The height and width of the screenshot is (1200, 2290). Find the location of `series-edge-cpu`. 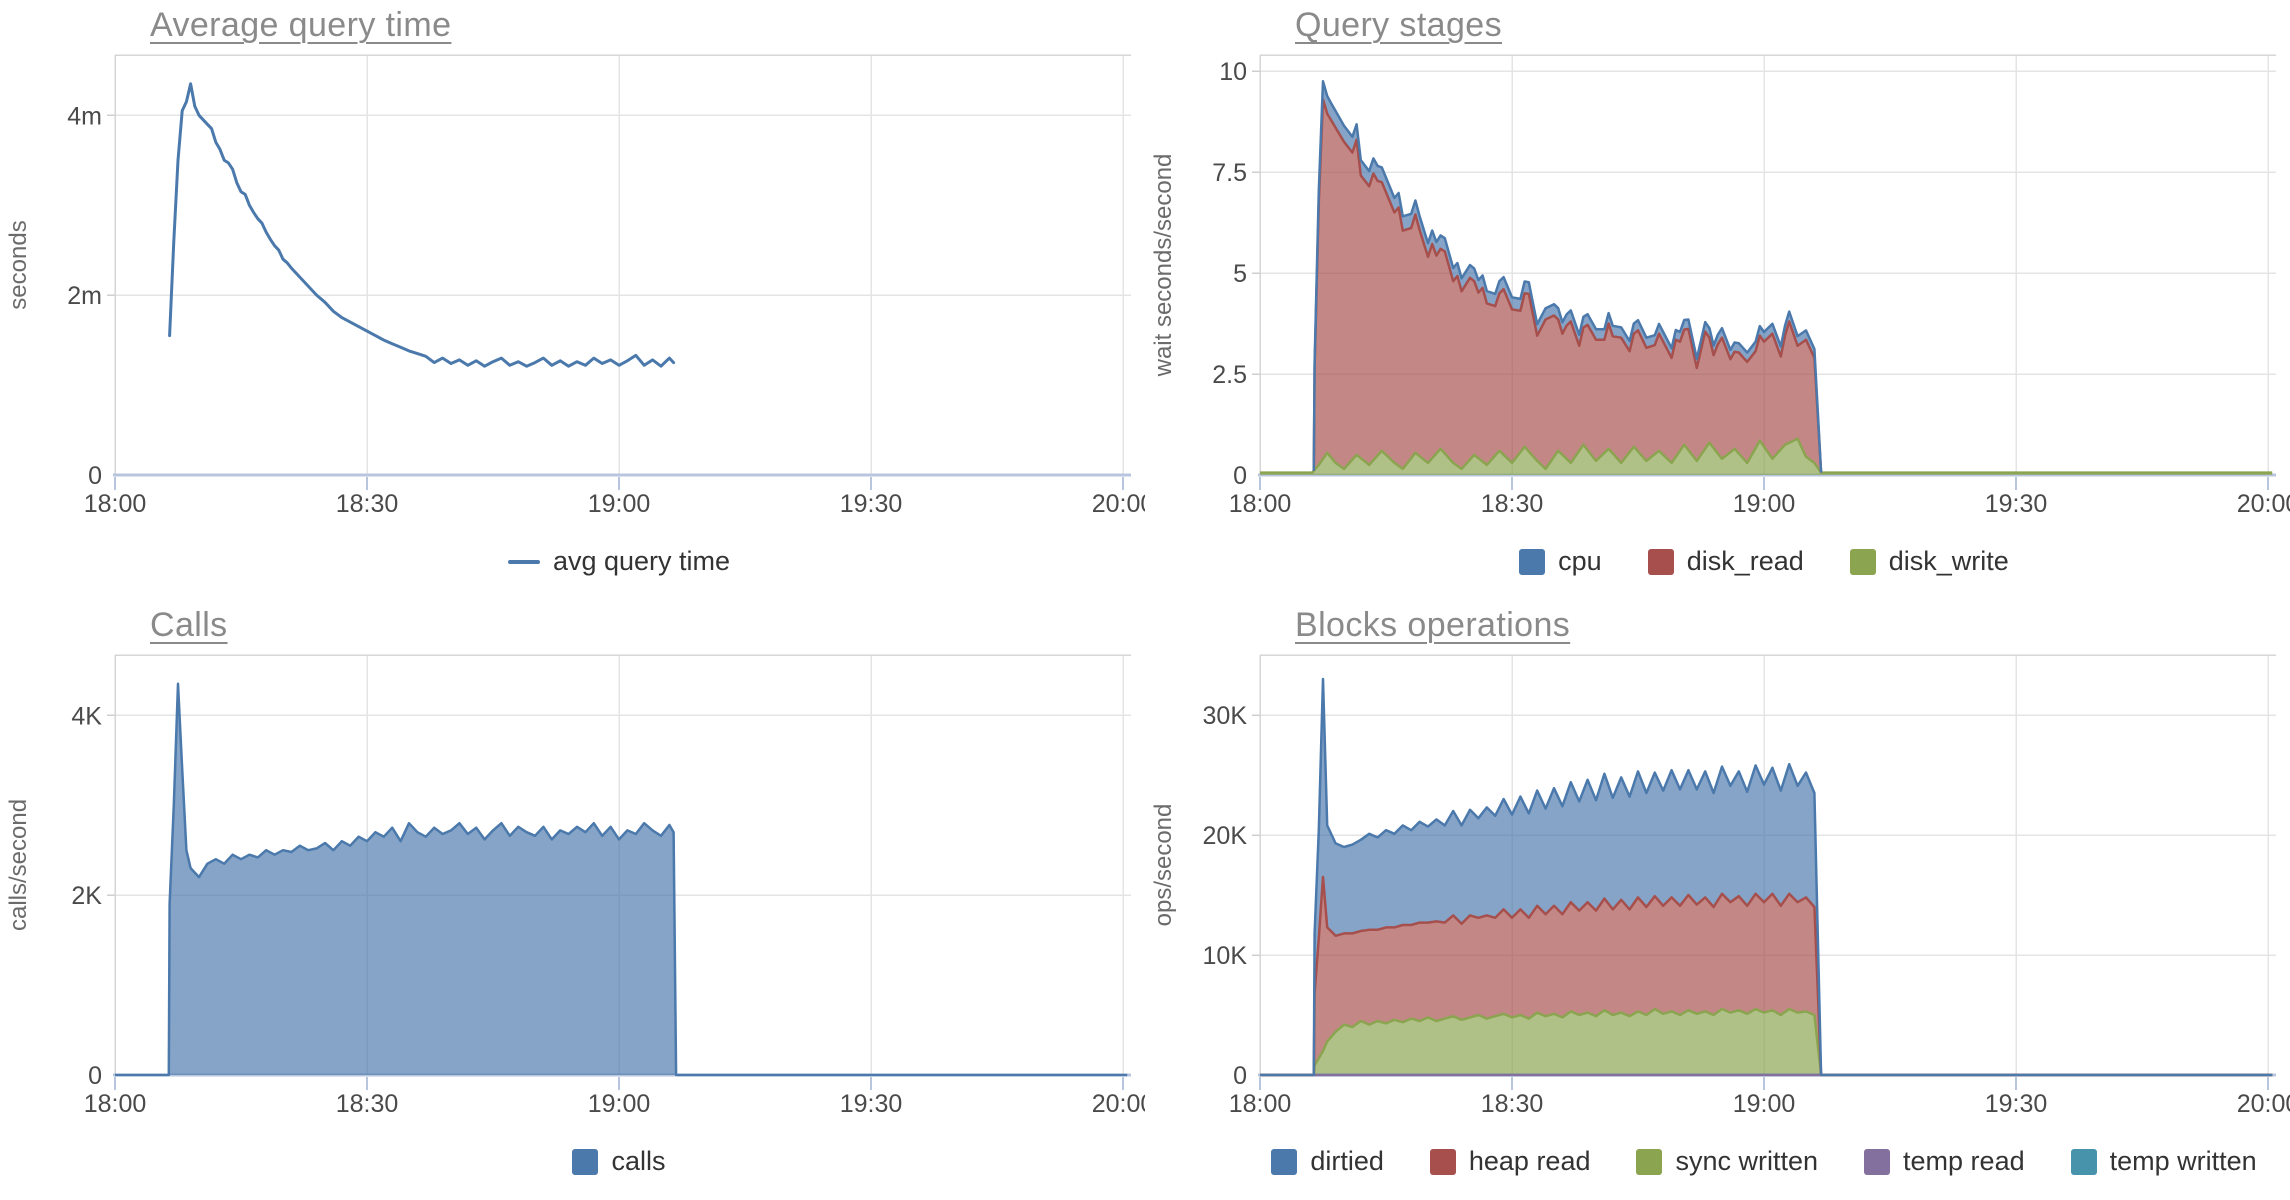

series-edge-cpu is located at coordinates (1567, 276).